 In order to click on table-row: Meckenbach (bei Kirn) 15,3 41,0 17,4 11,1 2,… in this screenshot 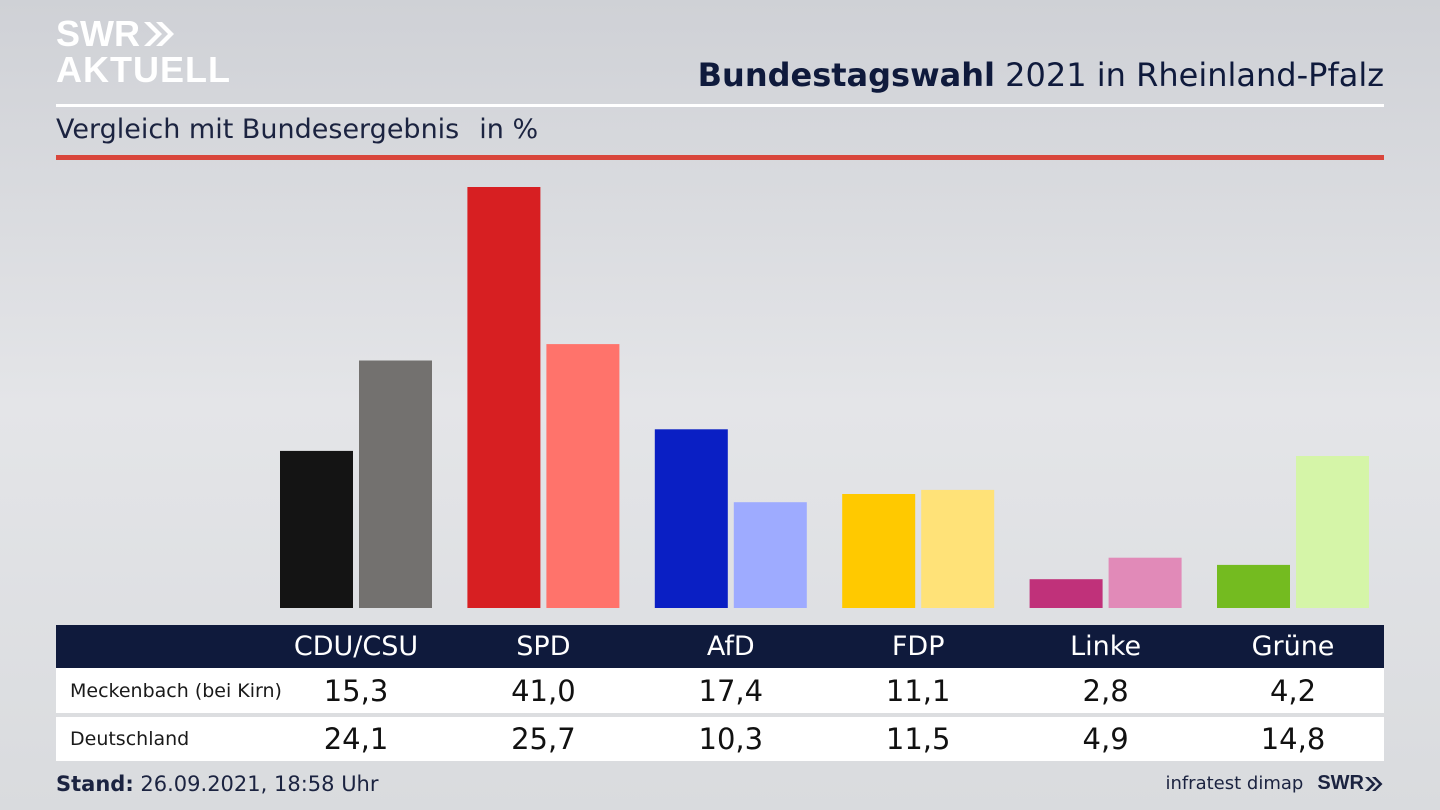, I will do `click(720, 690)`.